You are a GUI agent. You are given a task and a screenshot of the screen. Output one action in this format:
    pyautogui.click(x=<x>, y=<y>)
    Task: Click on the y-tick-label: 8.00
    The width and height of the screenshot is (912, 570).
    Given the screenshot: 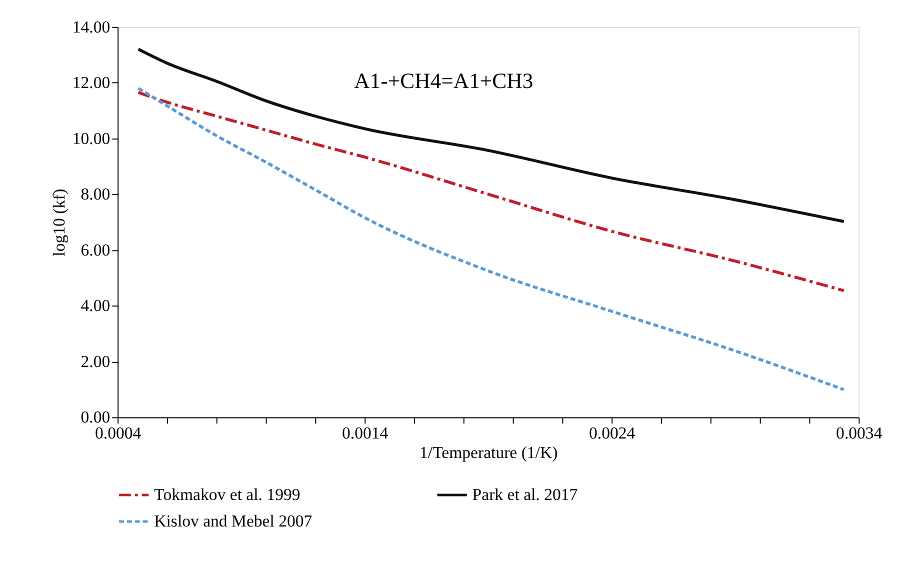 What is the action you would take?
    pyautogui.click(x=95, y=194)
    